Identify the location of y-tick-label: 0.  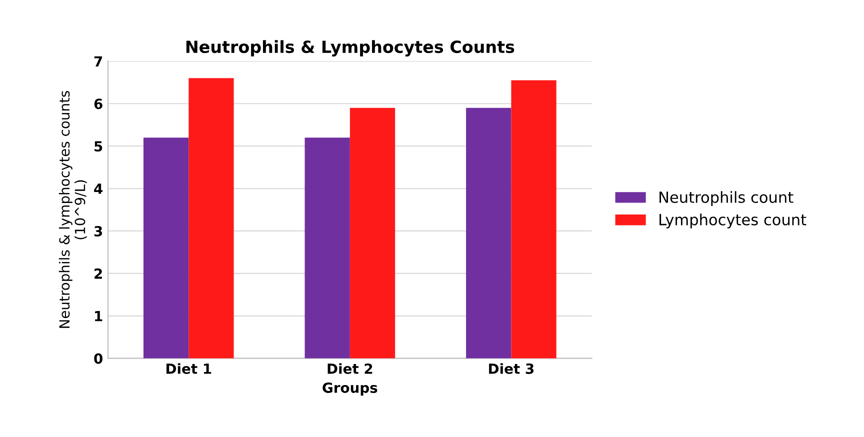
(98, 358).